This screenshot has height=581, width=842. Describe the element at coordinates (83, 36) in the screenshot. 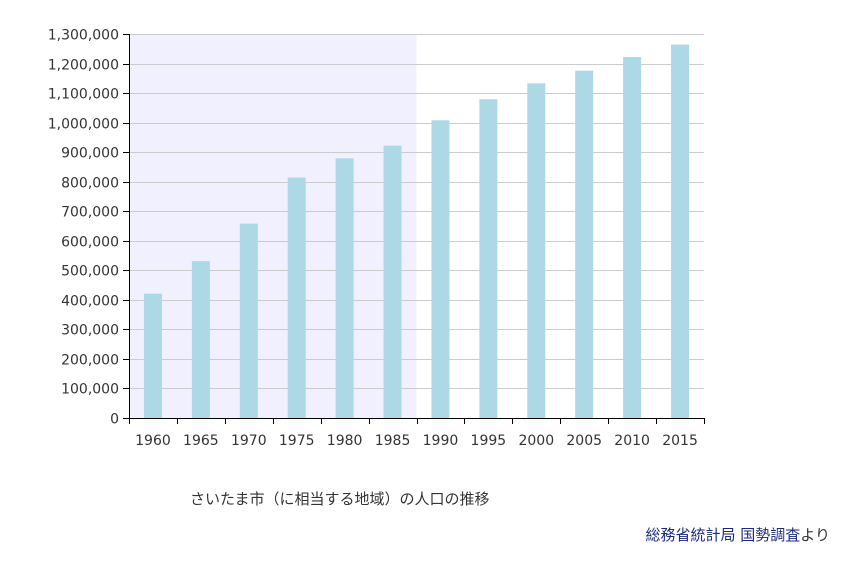

I see `y-tick-label: 1,300,000` at that location.